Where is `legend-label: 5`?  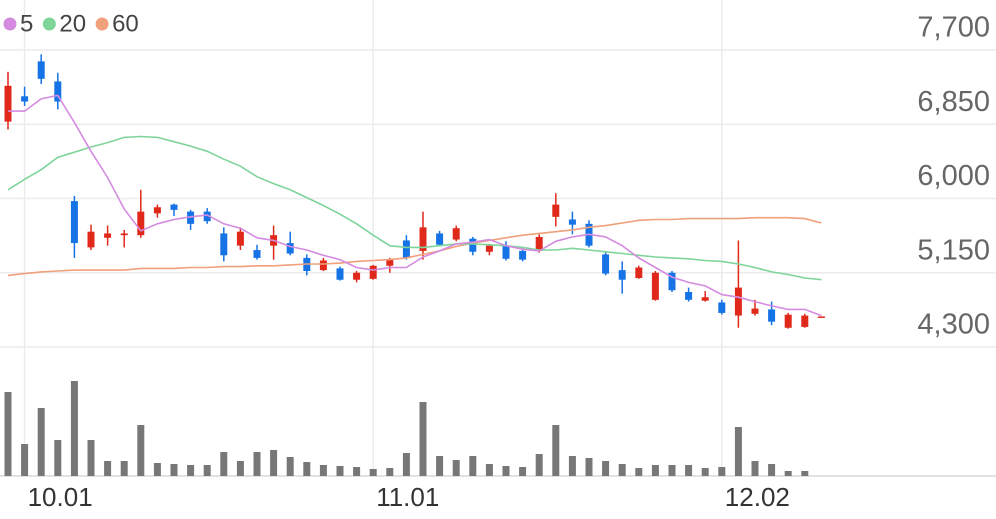
legend-label: 5 is located at coordinates (26, 23).